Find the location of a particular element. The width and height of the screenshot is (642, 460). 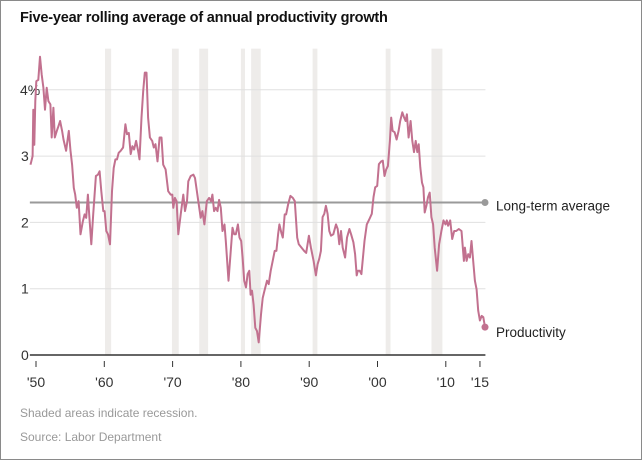

x-tick-label: '70 is located at coordinates (172, 382).